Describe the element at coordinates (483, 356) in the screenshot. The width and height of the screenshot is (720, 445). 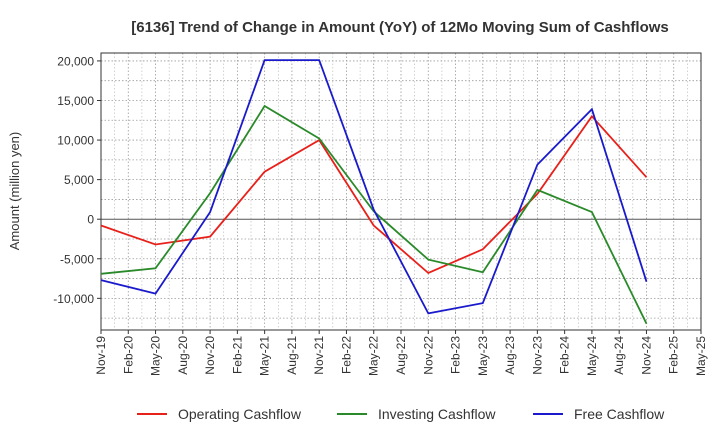
I see `x-tick-label: May-23` at that location.